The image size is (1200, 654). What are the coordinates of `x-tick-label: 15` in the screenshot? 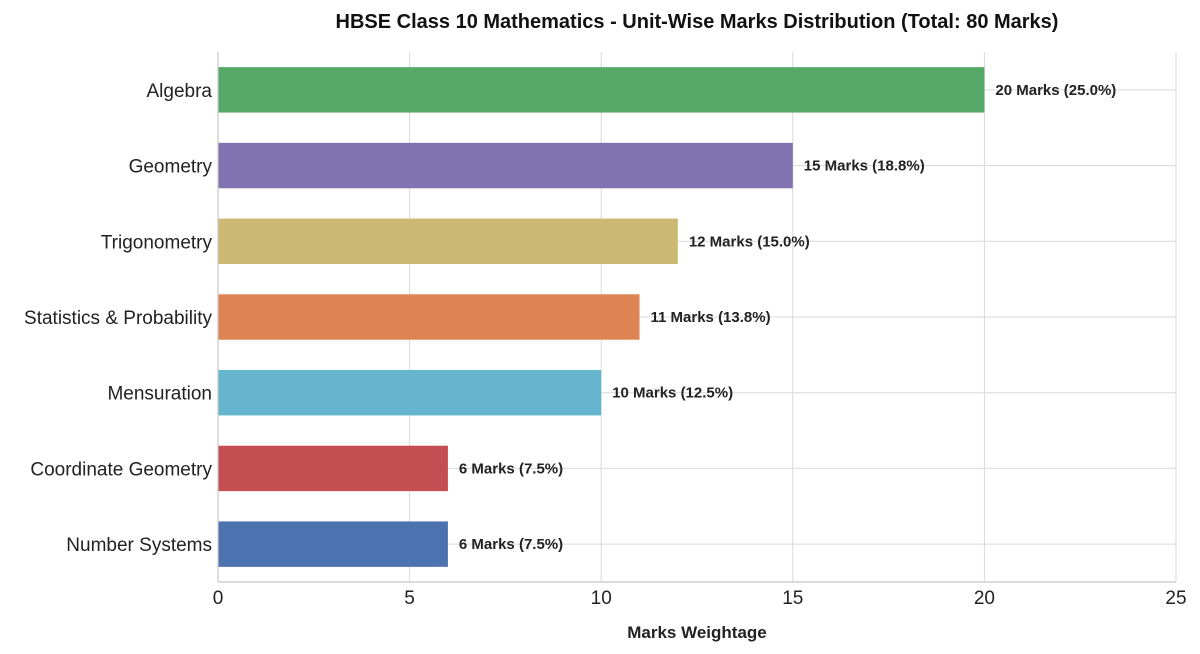 It's located at (792, 598).